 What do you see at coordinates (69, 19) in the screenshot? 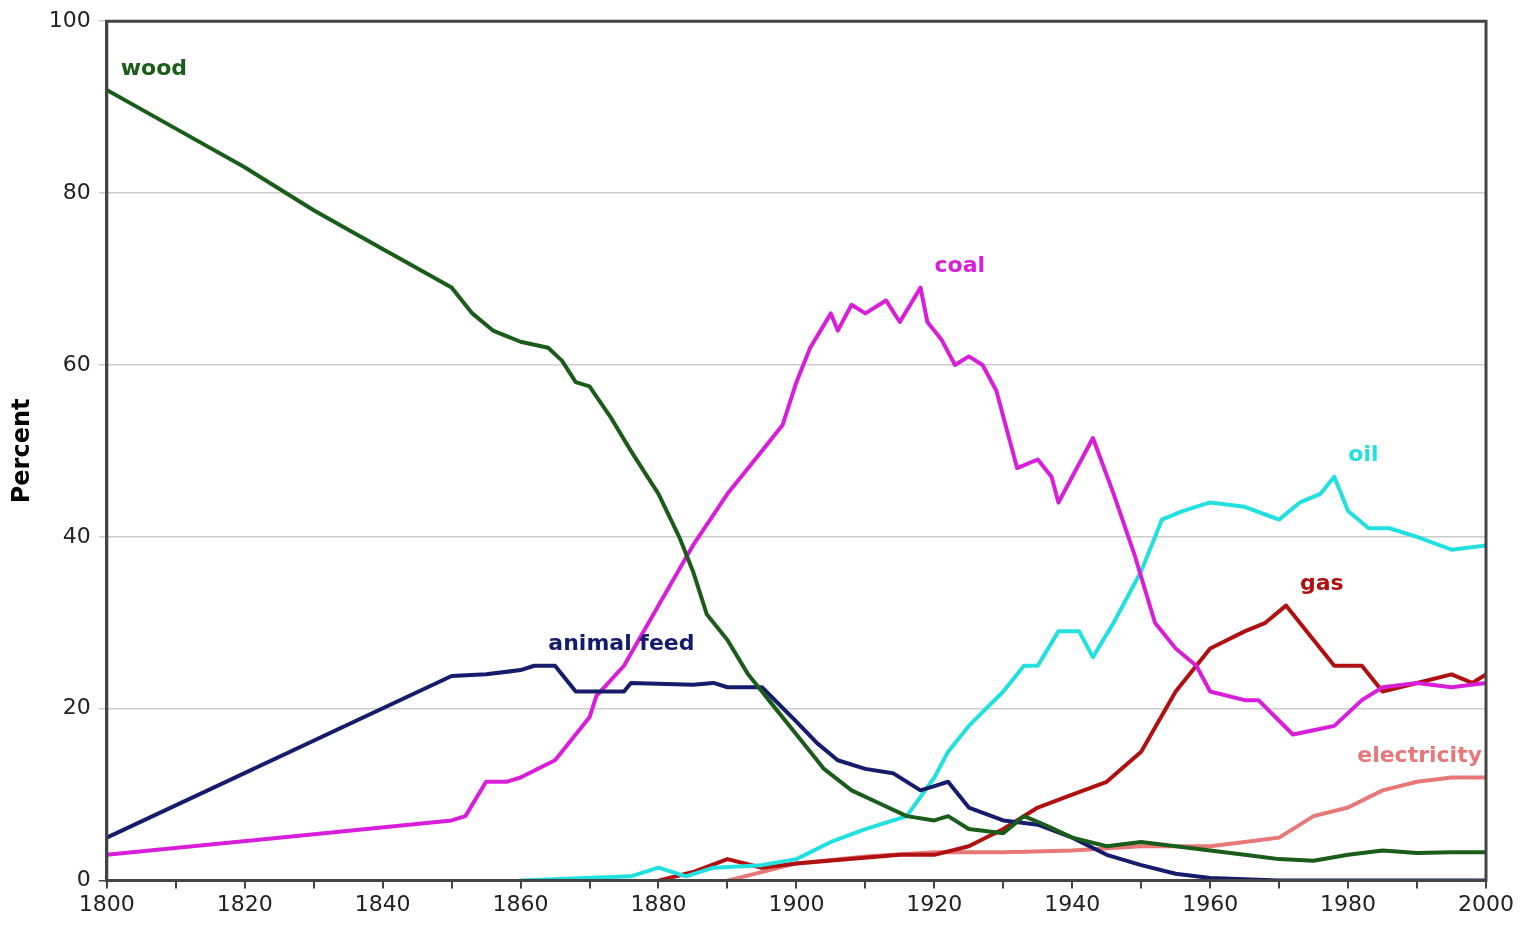
I see `y-tick-label: 100` at bounding box center [69, 19].